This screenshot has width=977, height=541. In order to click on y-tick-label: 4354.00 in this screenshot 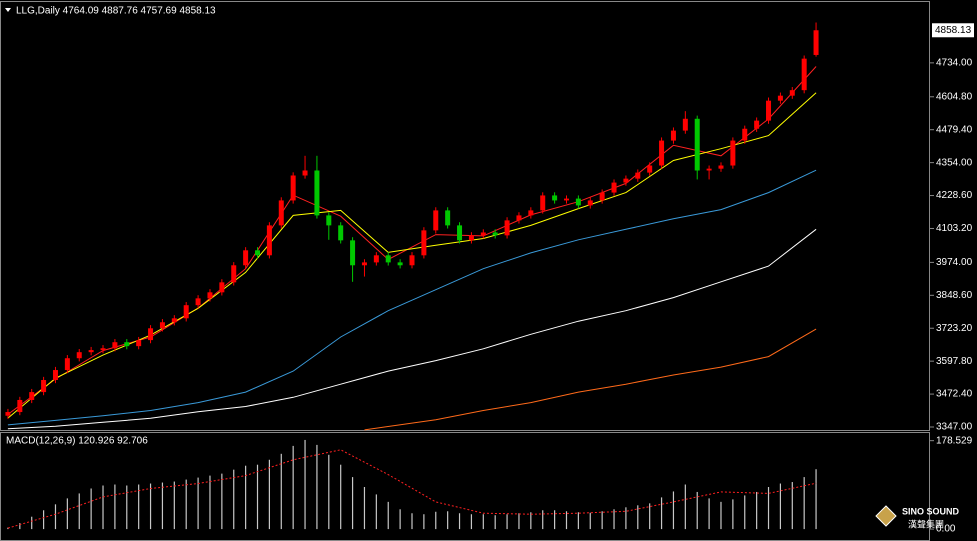, I will do `click(954, 162)`.